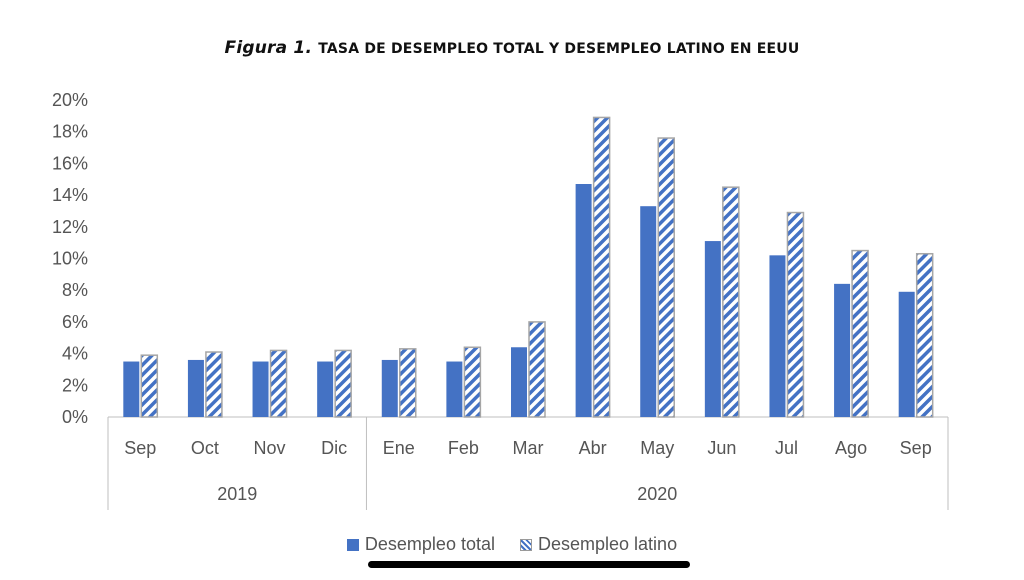 The height and width of the screenshot is (580, 1024). What do you see at coordinates (352, 544) in the screenshot?
I see `legend-swatch-solid` at bounding box center [352, 544].